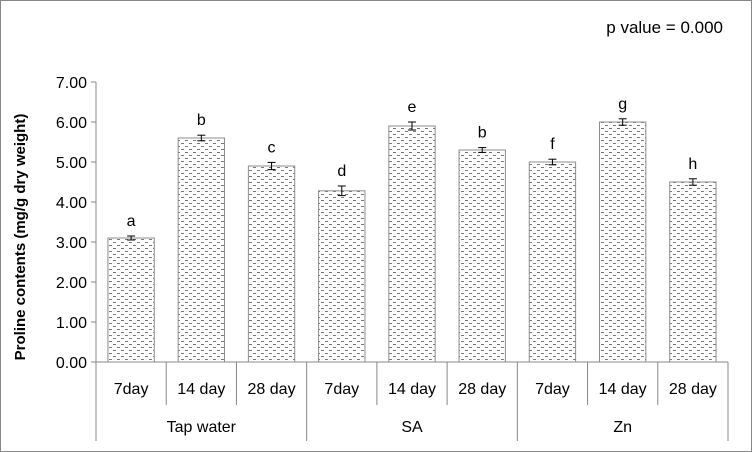 Image resolution: width=752 pixels, height=452 pixels. I want to click on y-tick-label: 0.00, so click(71, 363).